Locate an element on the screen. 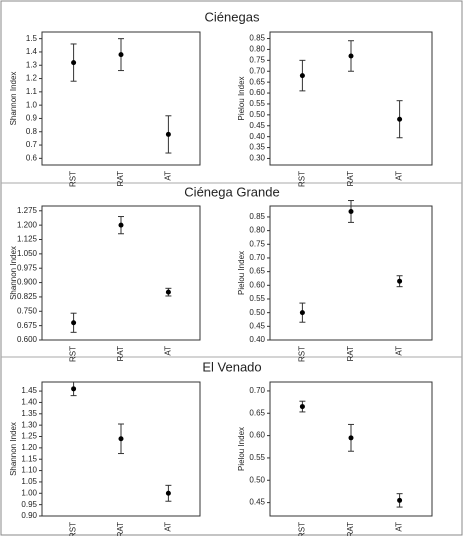 This screenshot has height=536, width=463. y-tick-label: 1.40 is located at coordinates (29, 402).